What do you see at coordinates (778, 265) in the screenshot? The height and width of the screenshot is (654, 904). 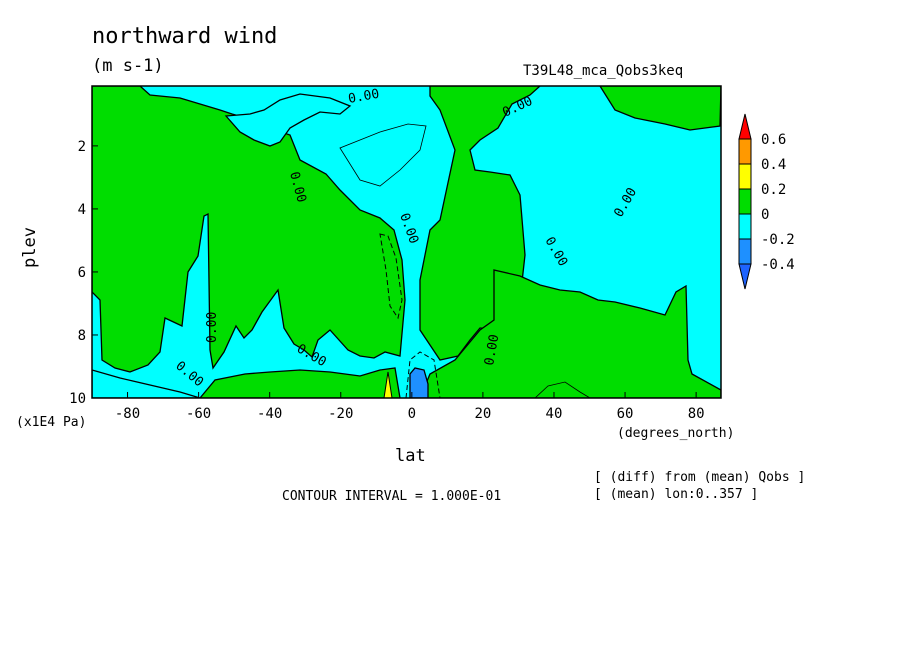 I see `colorbar-label: -0.4` at bounding box center [778, 265].